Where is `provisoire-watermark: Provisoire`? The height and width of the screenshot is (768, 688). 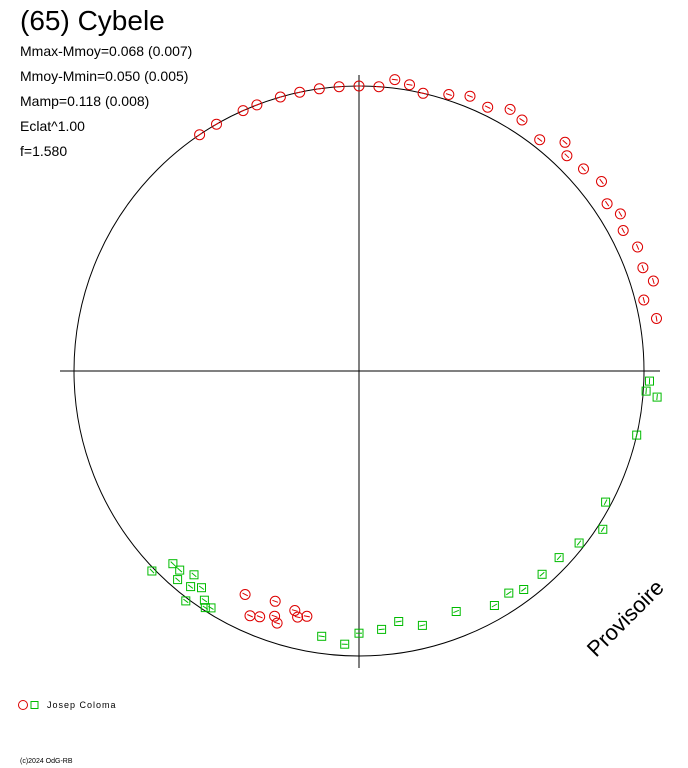 provisoire-watermark: Provisoire is located at coordinates (625, 618).